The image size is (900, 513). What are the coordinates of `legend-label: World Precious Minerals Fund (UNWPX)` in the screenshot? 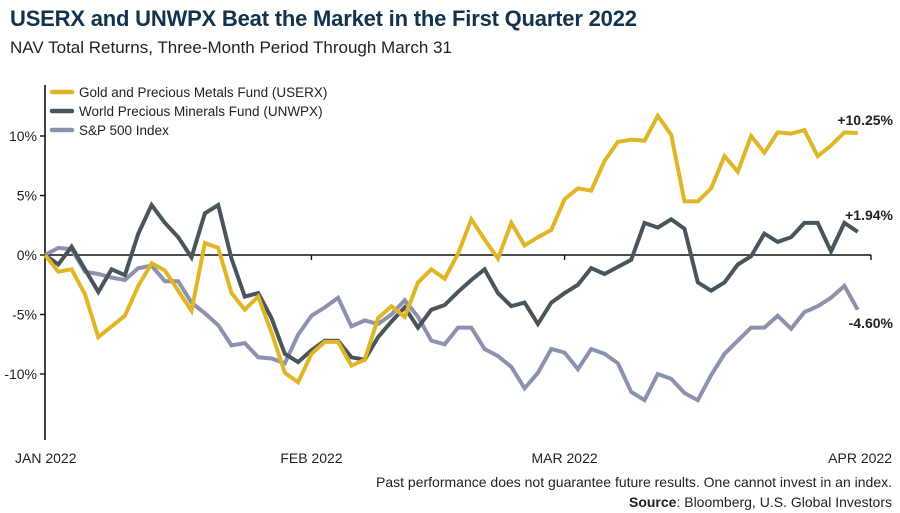 It's located at (201, 111).